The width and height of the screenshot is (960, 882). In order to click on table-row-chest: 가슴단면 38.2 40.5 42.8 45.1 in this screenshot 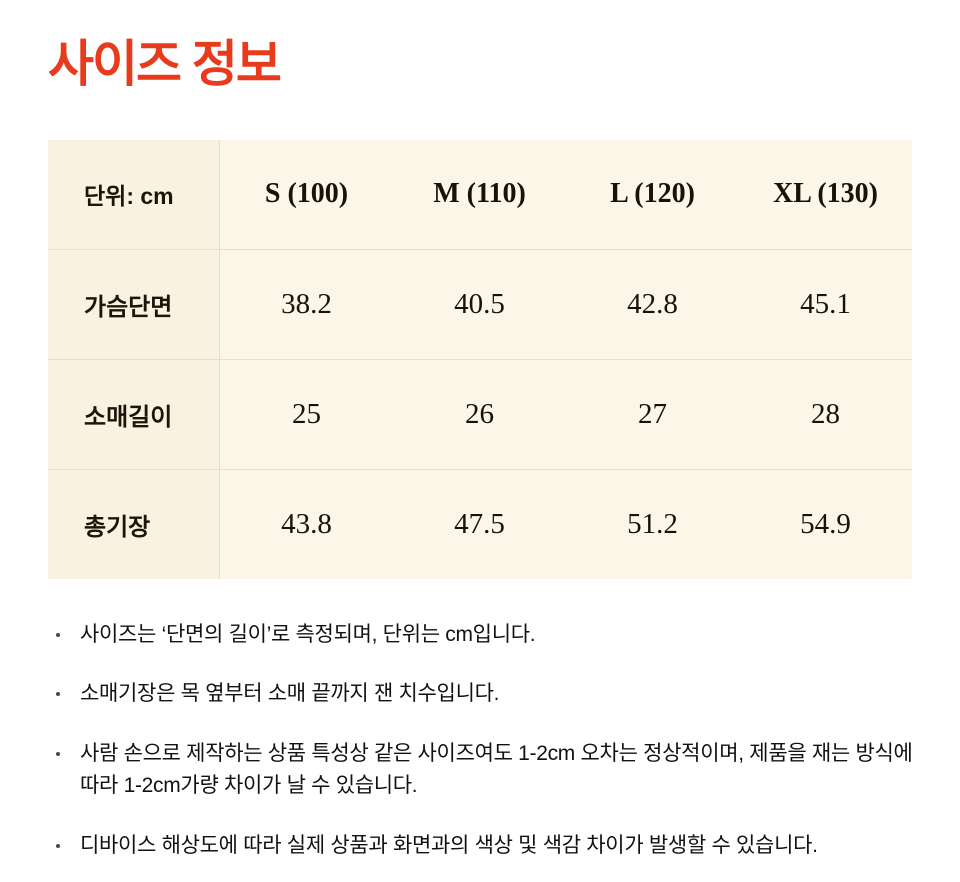, I will do `click(480, 303)`.